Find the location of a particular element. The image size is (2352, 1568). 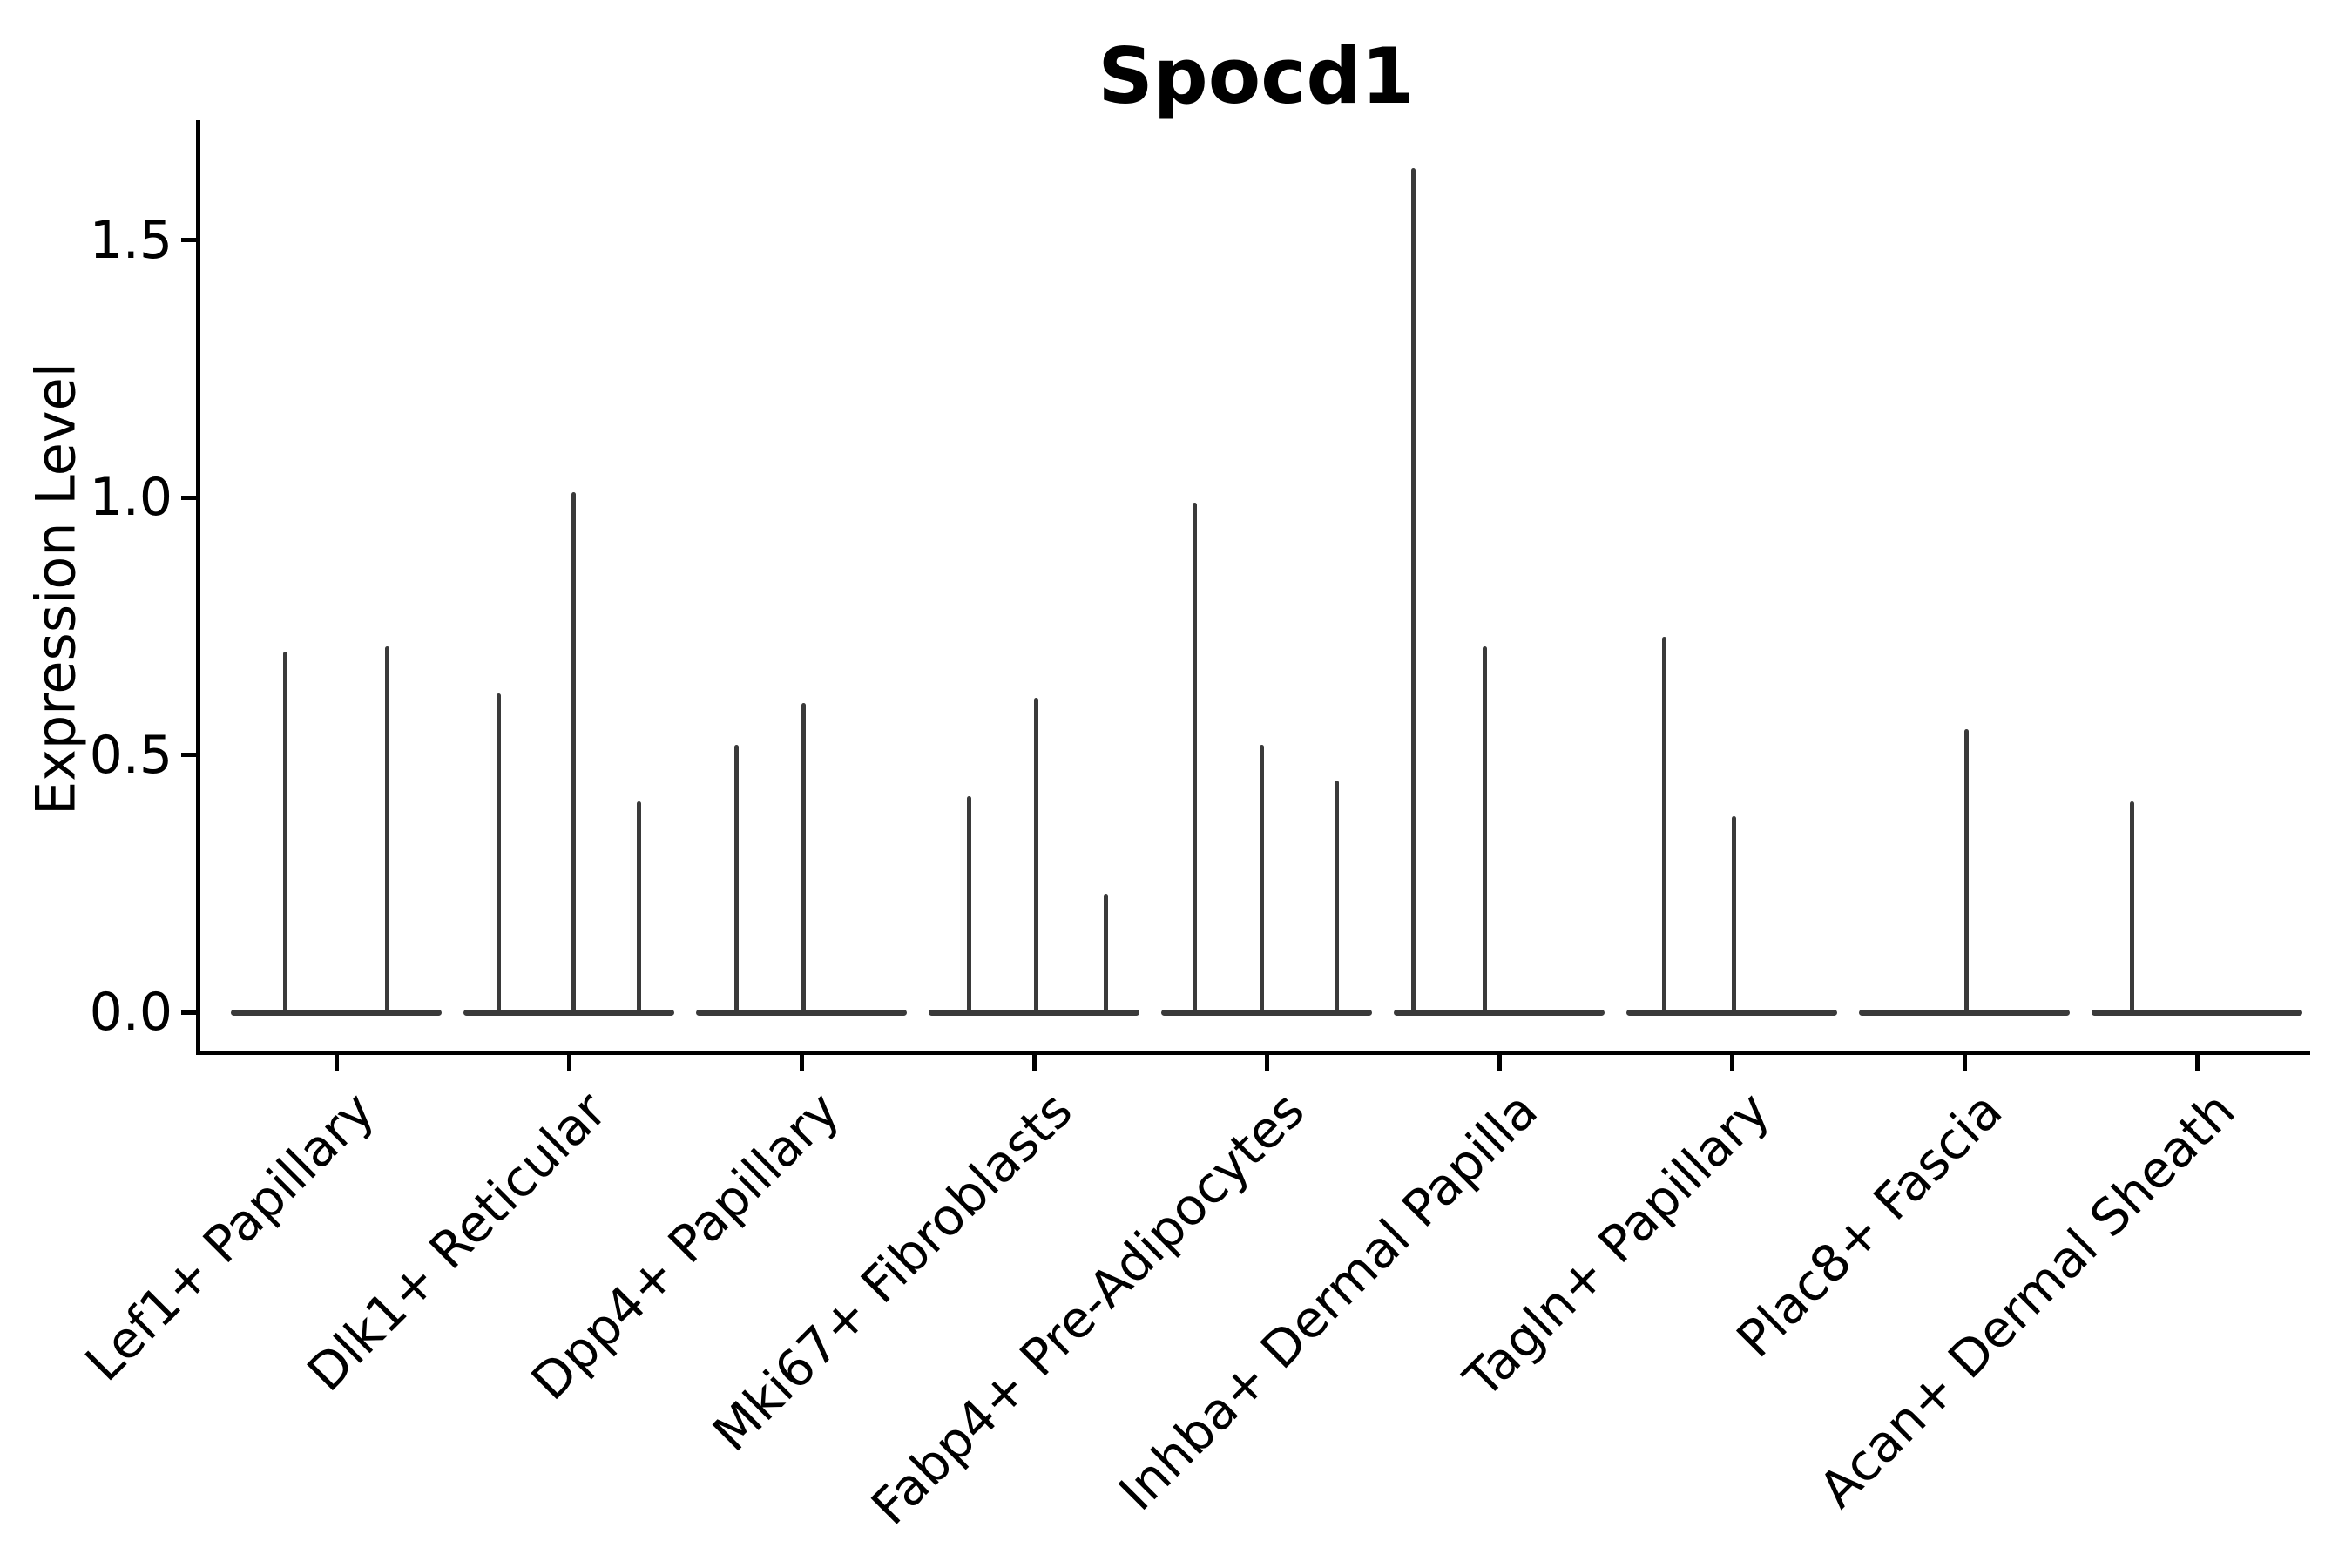

y-axis-spine is located at coordinates (198, 587).